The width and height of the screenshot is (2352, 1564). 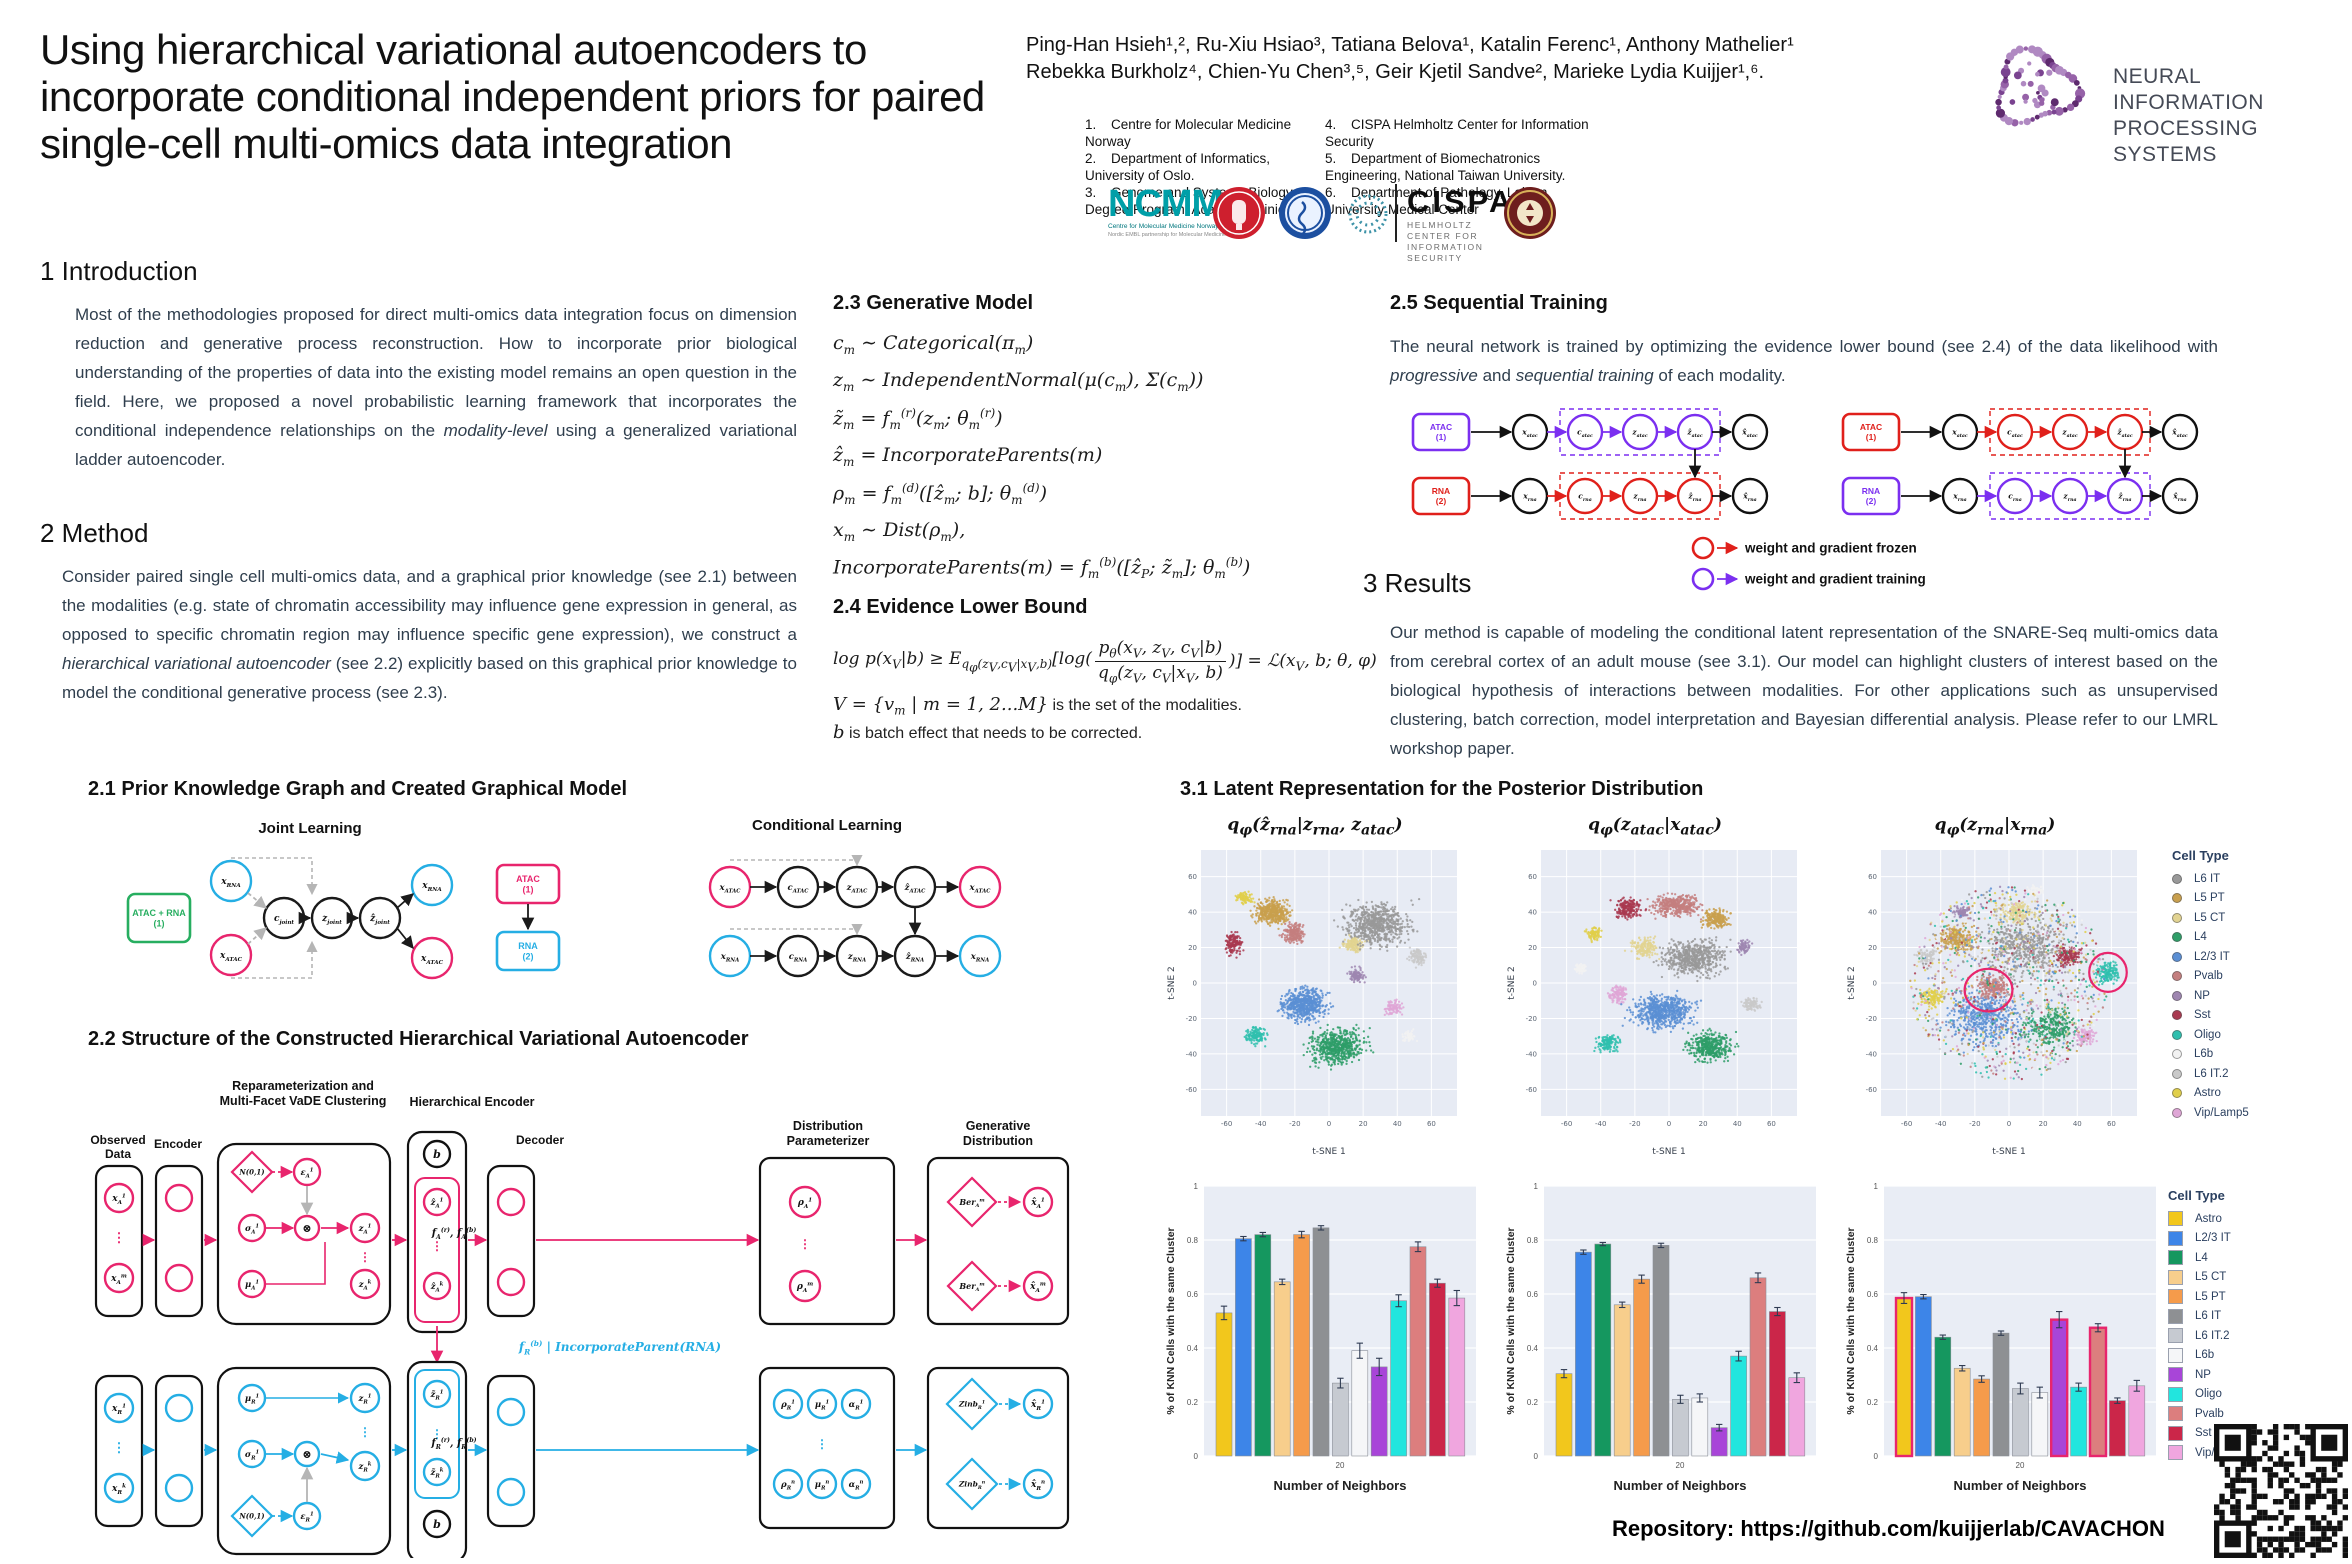 I want to click on generative-equation-5: ρm = fm(d)([ẑm; b]; θm(d)), so click(x=940, y=493).